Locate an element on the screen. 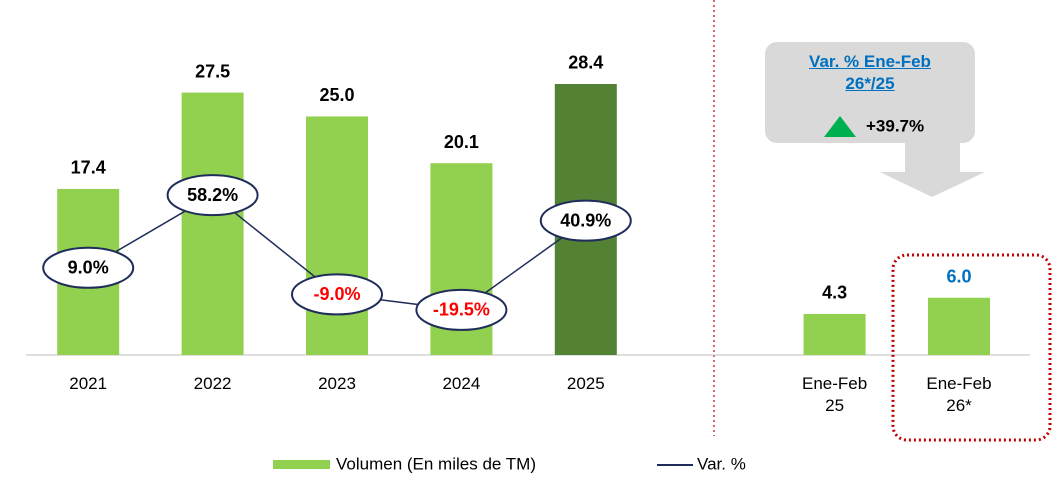 The height and width of the screenshot is (477, 1054). x-tick-label: Ene-Feb 26* is located at coordinates (959, 394).